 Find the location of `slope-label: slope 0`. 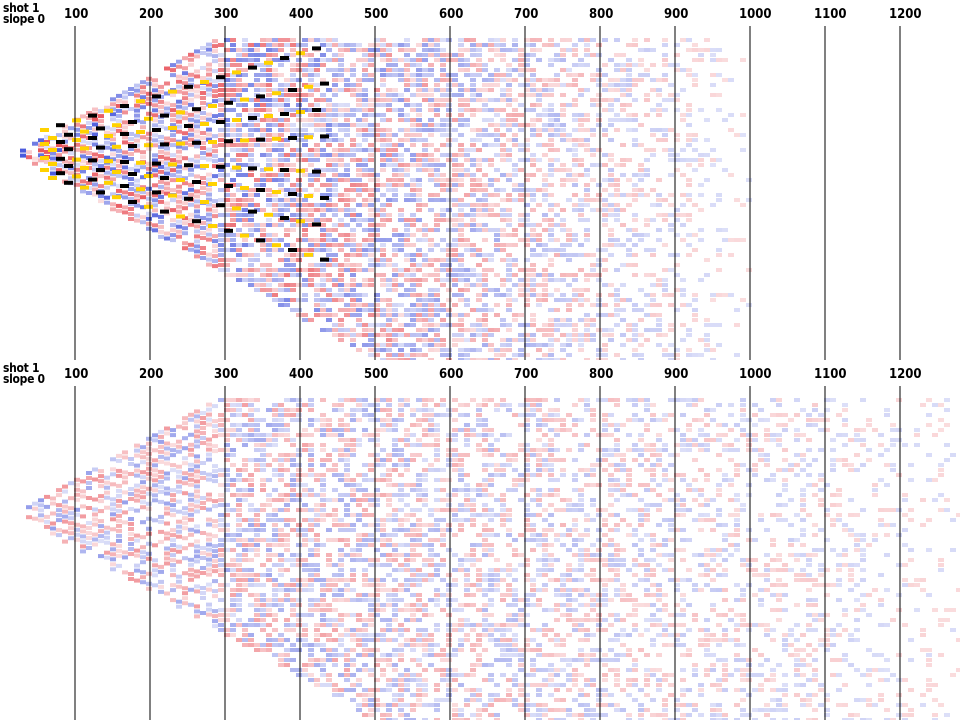

slope-label: slope 0 is located at coordinates (24, 19).